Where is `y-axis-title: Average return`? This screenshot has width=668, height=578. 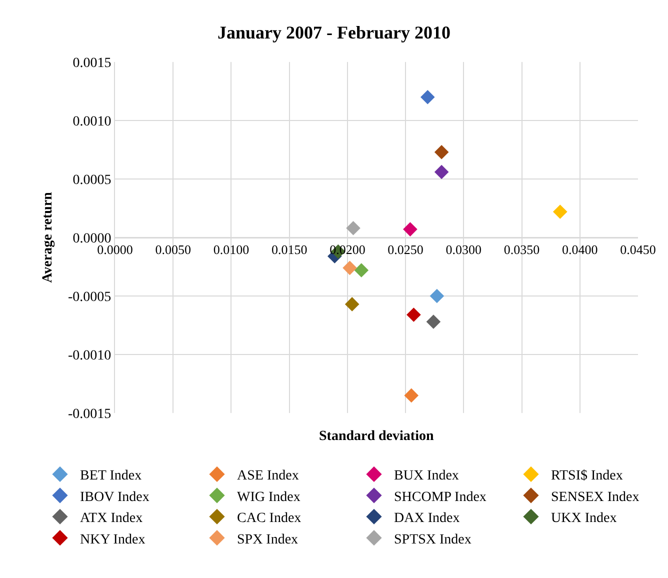 y-axis-title: Average return is located at coordinates (48, 237).